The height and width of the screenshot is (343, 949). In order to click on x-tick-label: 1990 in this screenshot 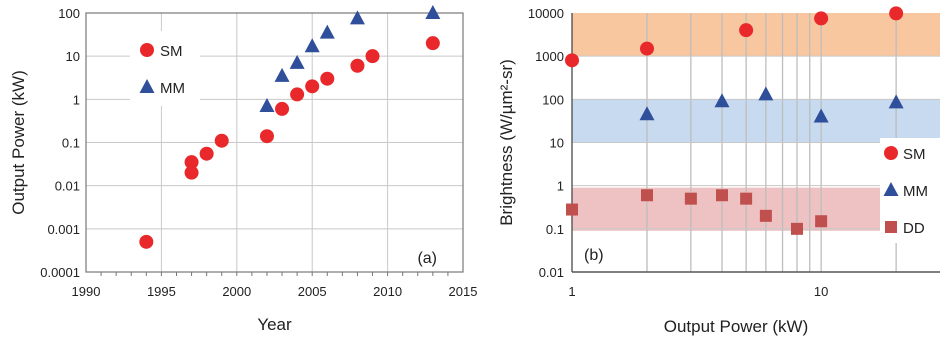, I will do `click(86, 291)`.